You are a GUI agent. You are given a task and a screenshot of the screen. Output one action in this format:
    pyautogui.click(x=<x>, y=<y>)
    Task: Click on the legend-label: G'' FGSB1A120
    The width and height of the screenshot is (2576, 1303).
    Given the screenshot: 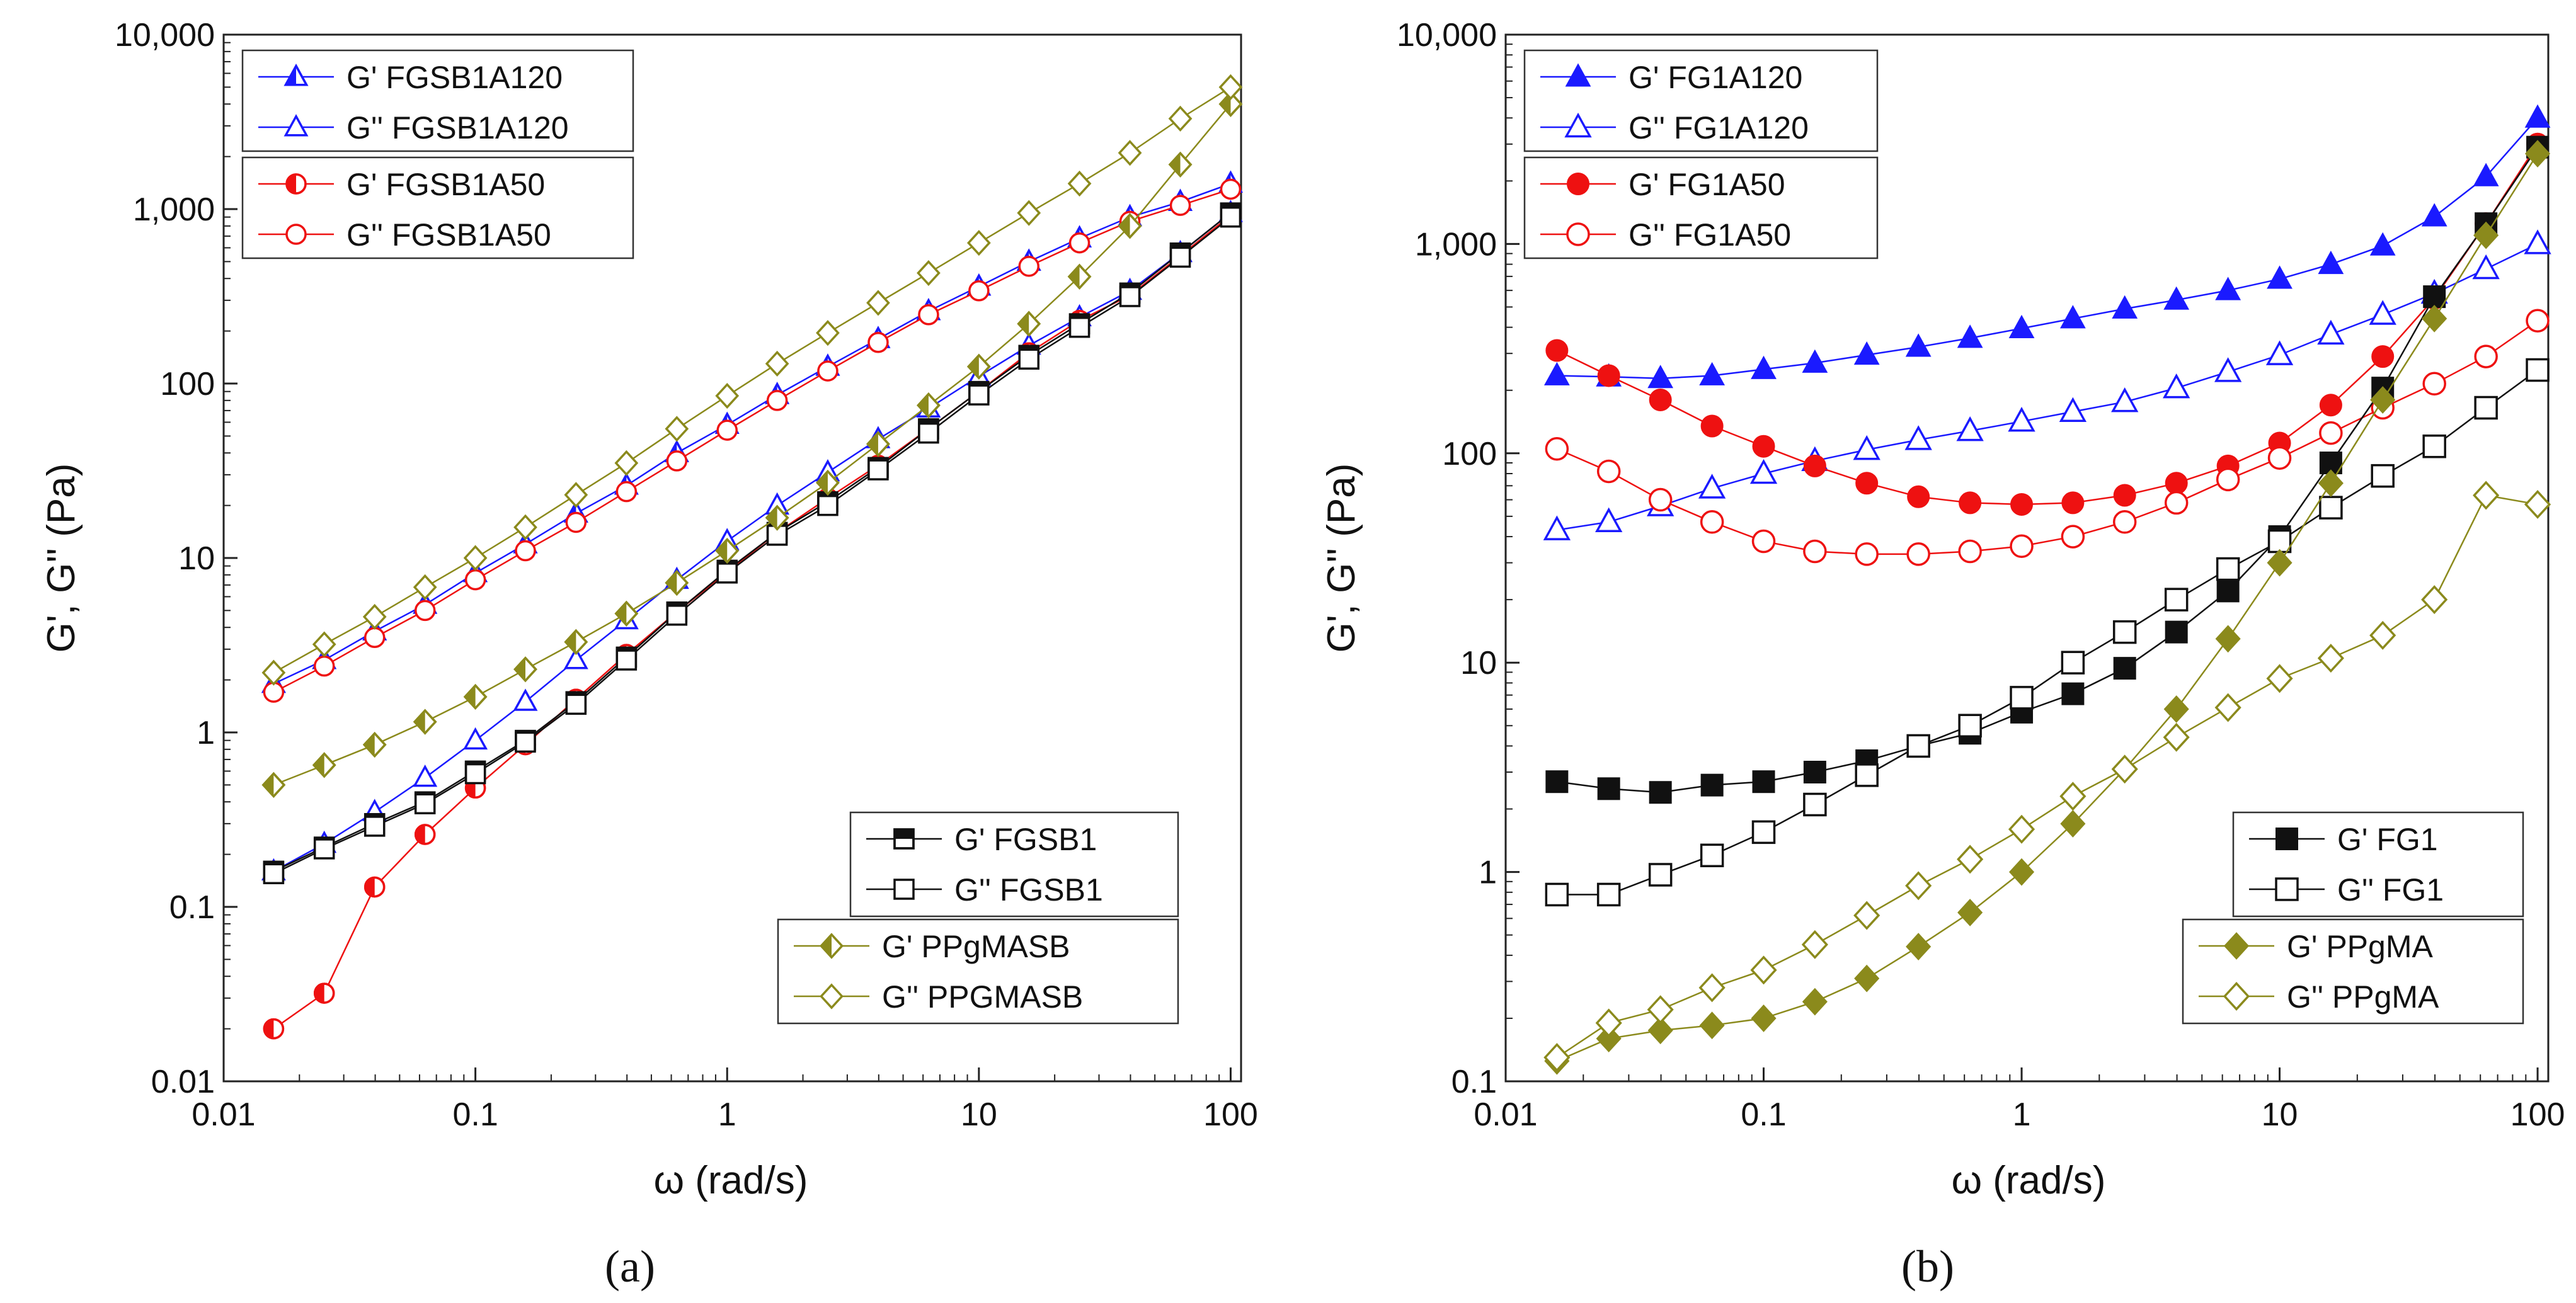 What is the action you would take?
    pyautogui.click(x=457, y=128)
    